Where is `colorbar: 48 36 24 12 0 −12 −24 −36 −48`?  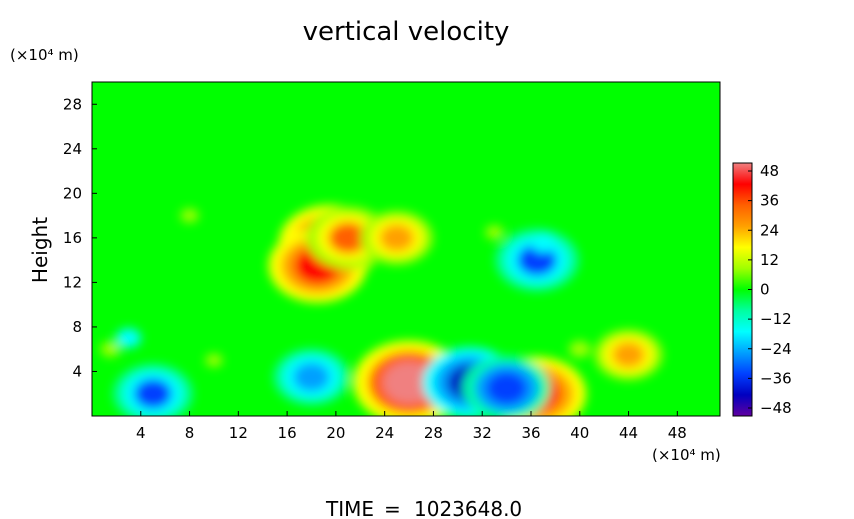
colorbar: 48 36 24 12 0 −12 −24 −36 −48 is located at coordinates (762, 289).